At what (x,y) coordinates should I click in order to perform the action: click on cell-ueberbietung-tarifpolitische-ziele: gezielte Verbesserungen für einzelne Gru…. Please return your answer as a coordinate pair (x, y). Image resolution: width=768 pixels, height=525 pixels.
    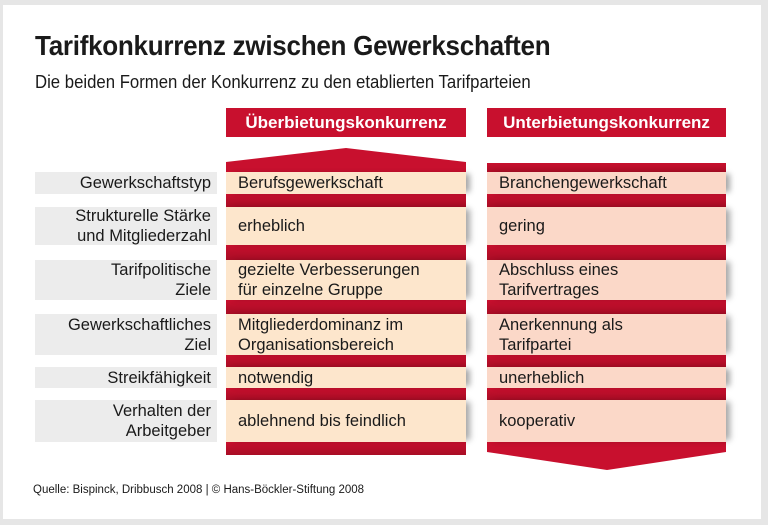
    Looking at the image, I should click on (346, 280).